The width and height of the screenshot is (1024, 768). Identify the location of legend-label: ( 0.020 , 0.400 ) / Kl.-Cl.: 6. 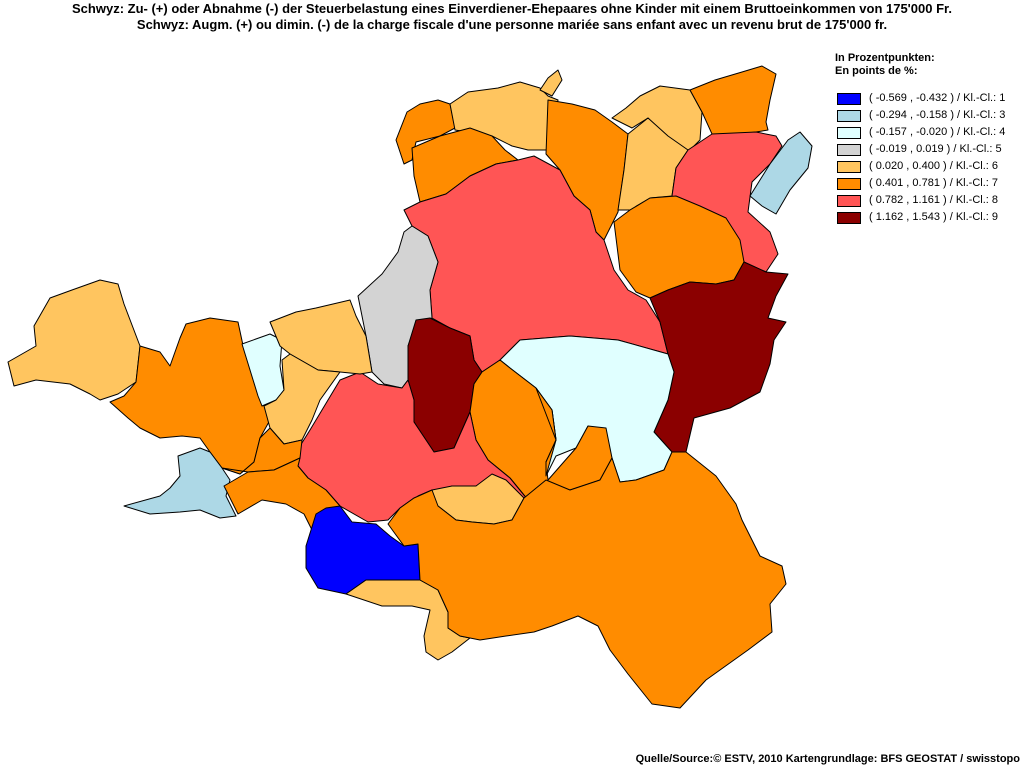
(934, 166).